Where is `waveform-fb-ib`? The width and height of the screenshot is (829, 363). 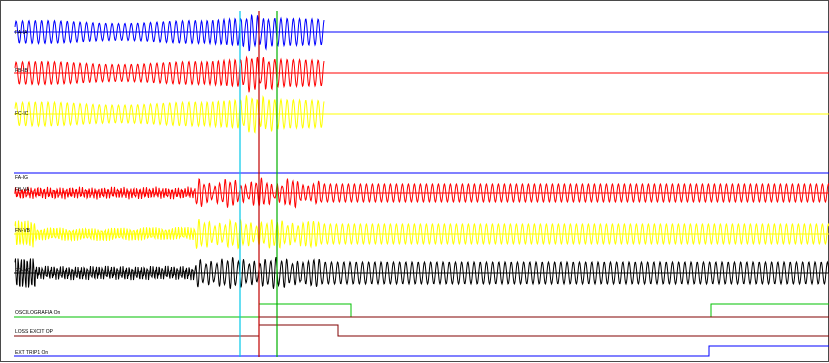
waveform-fb-ib is located at coordinates (169, 74).